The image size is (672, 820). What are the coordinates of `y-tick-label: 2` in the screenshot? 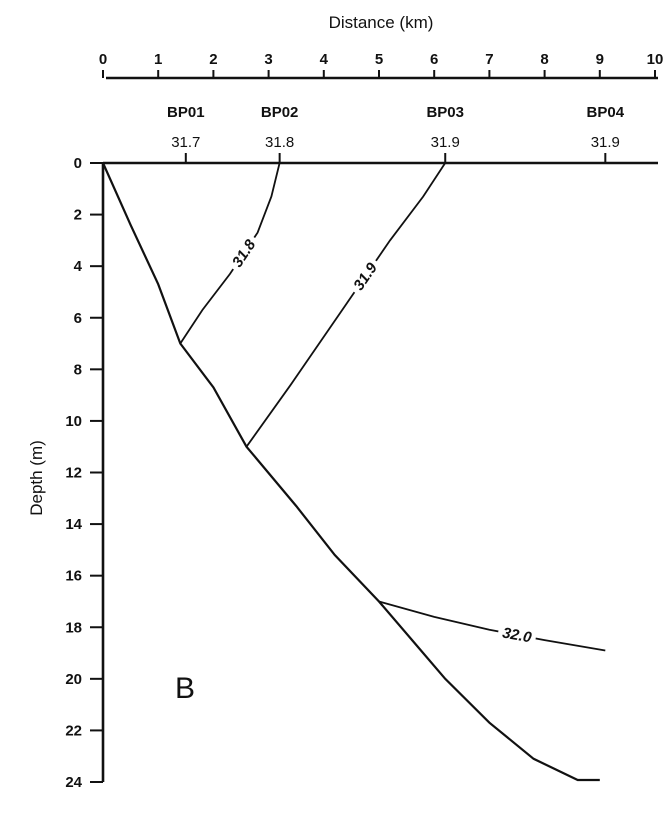 It's located at (78, 215).